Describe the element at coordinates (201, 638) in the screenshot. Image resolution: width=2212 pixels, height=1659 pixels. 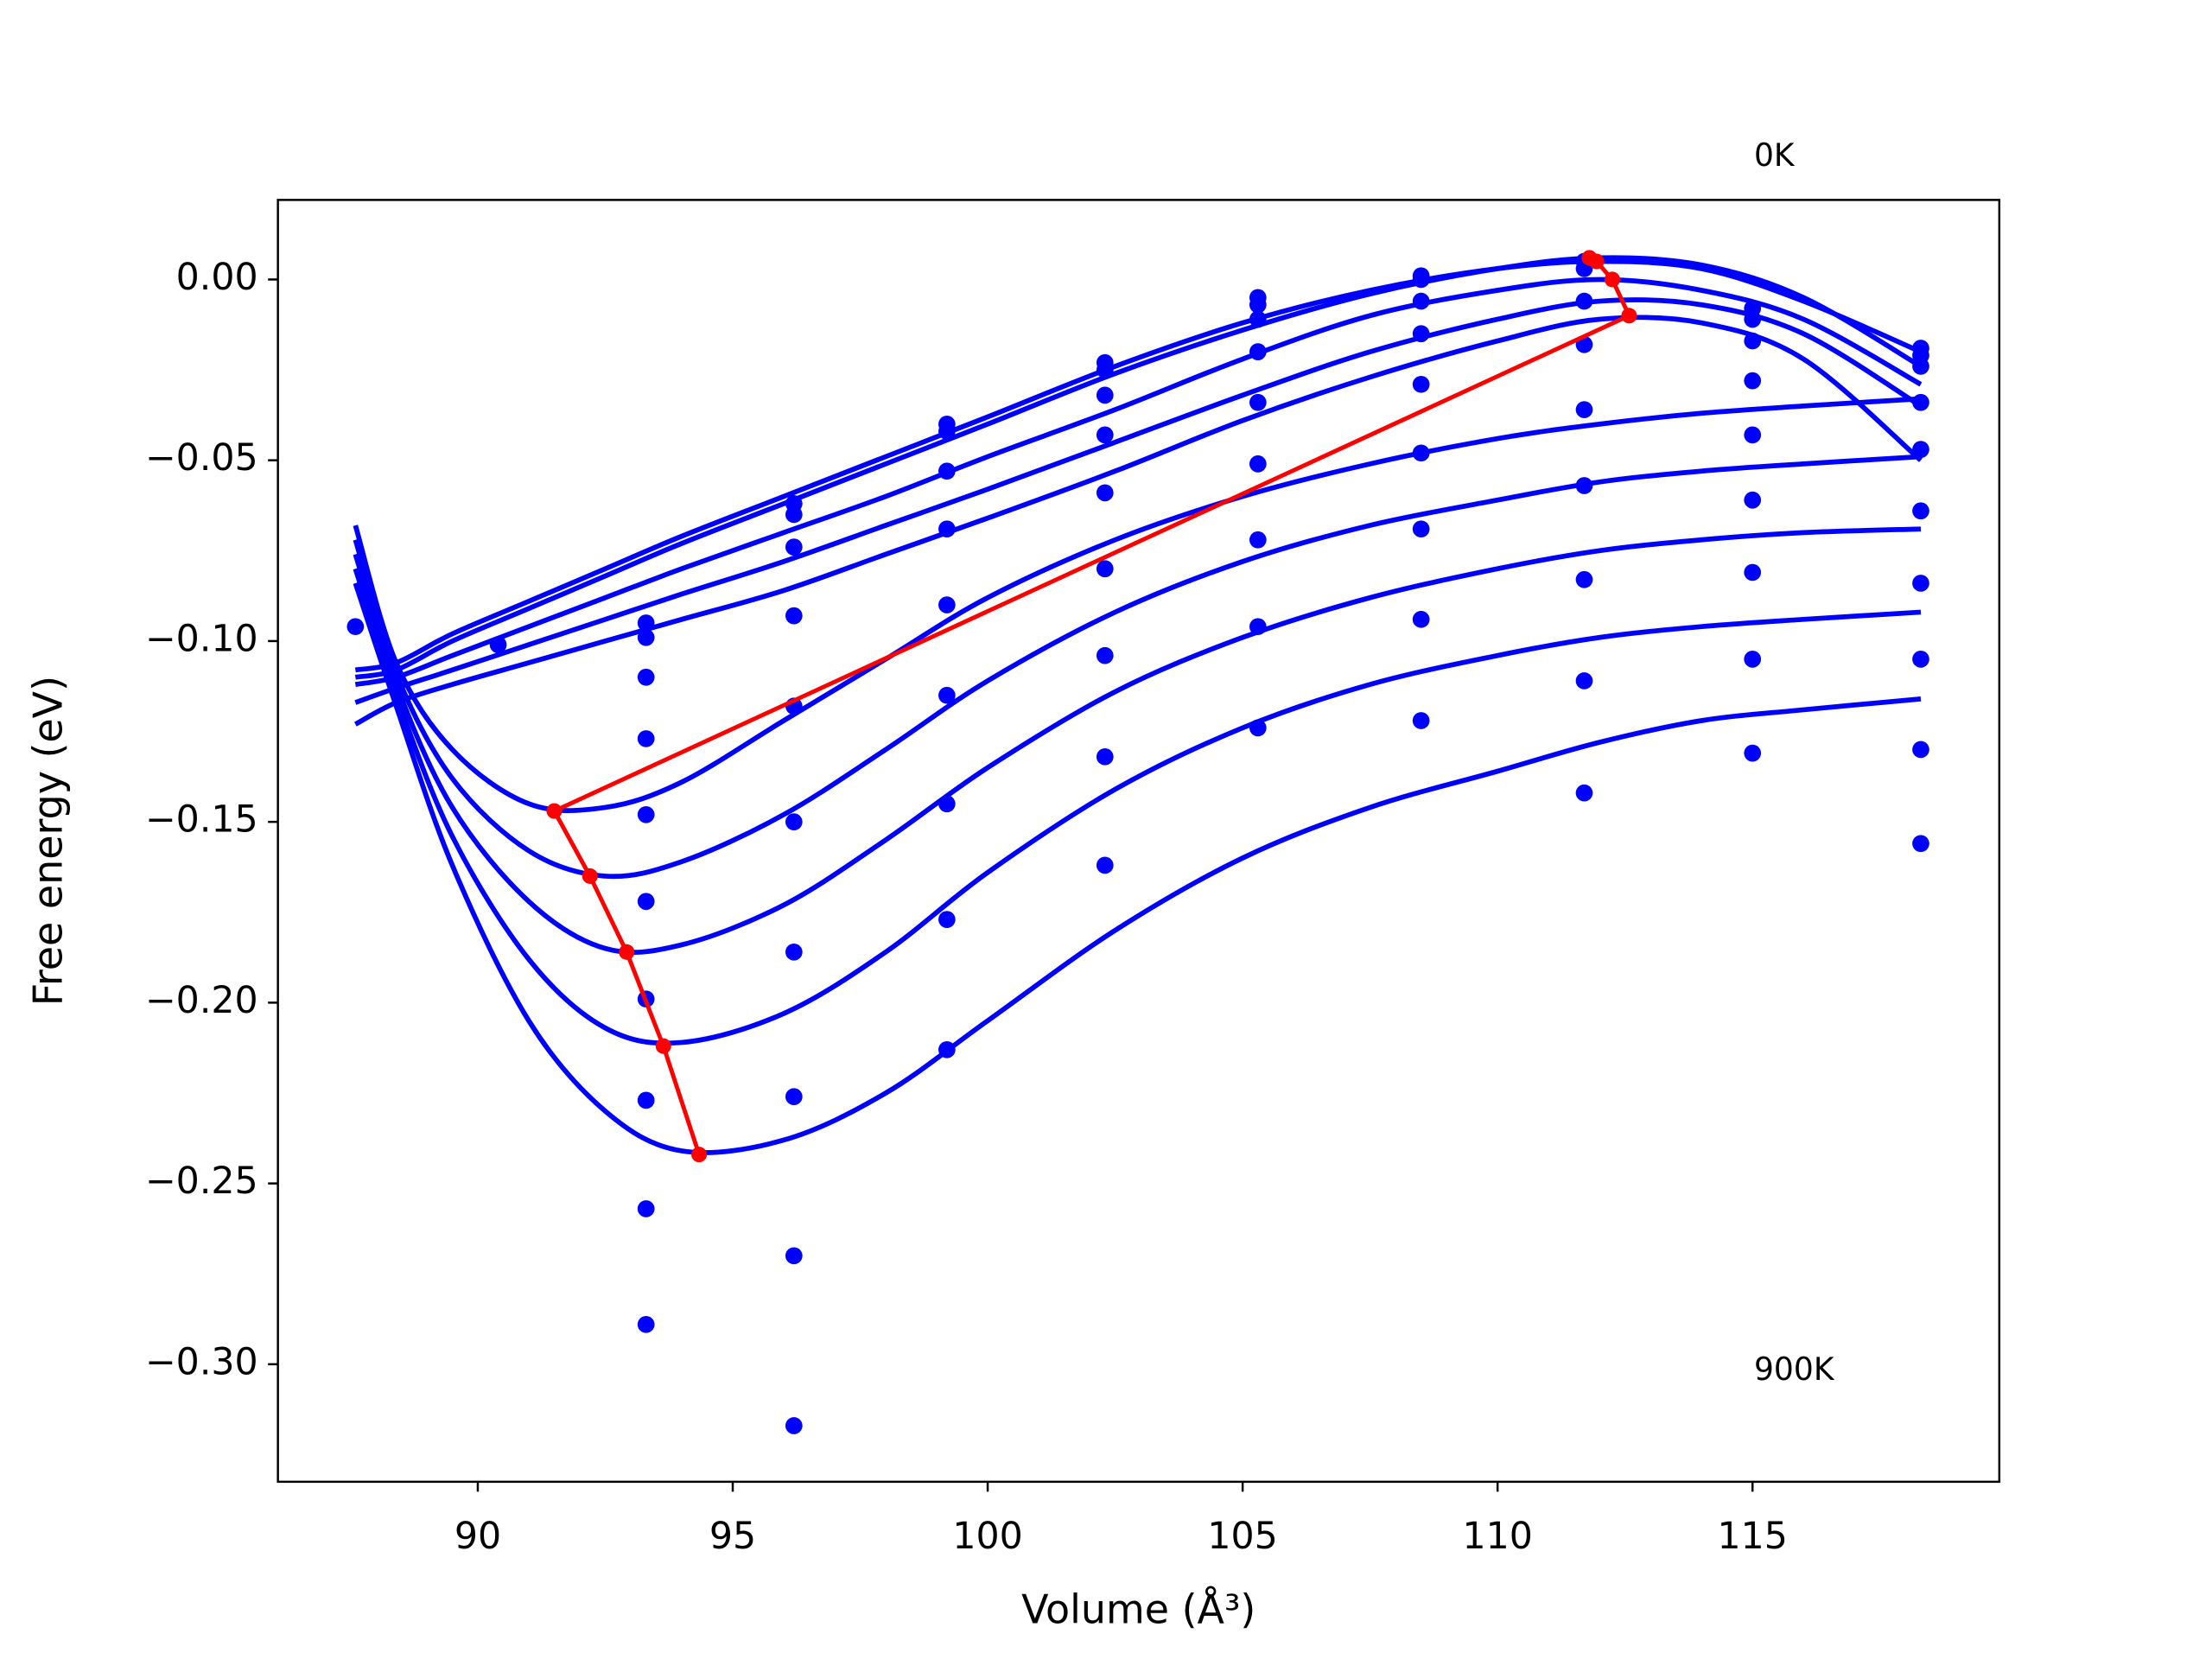
I see `y-tick-label: −0.10` at that location.